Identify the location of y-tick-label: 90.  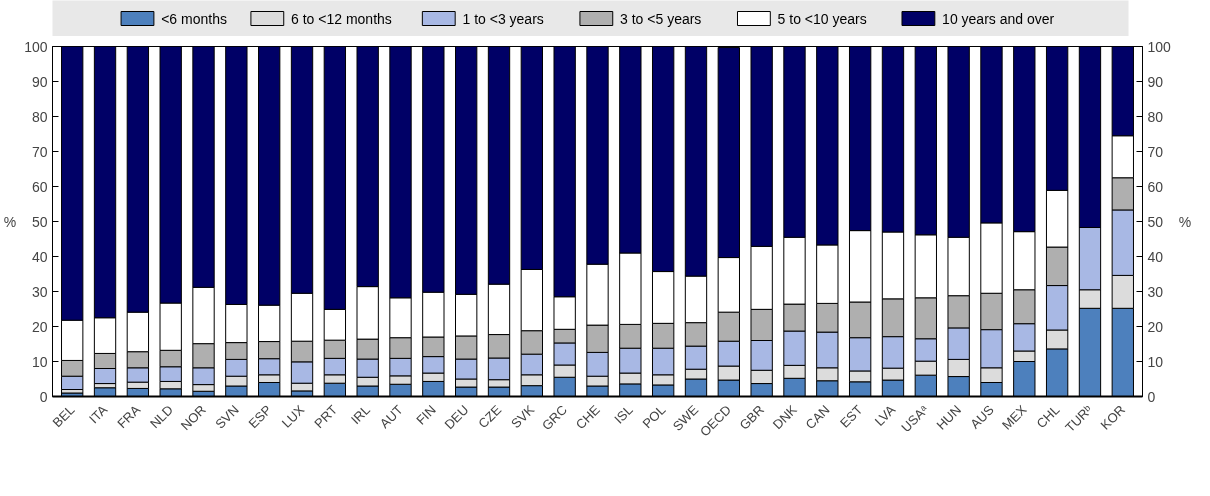
(39, 81).